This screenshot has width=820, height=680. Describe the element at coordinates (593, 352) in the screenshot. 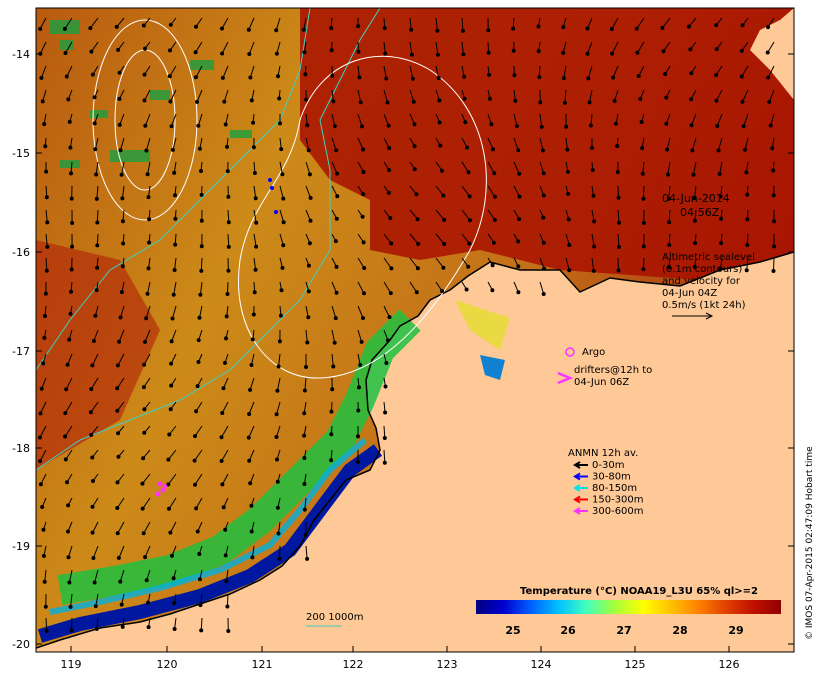

I see `argo-label: Argo` at that location.